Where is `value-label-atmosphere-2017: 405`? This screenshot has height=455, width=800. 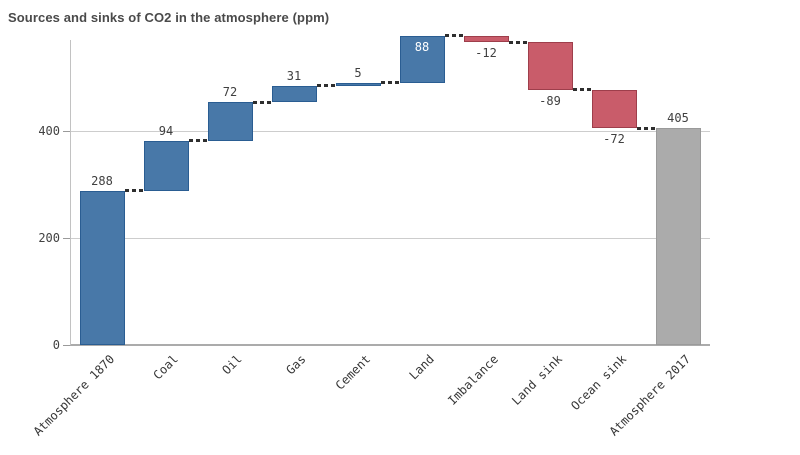 value-label-atmosphere-2017: 405 is located at coordinates (678, 118).